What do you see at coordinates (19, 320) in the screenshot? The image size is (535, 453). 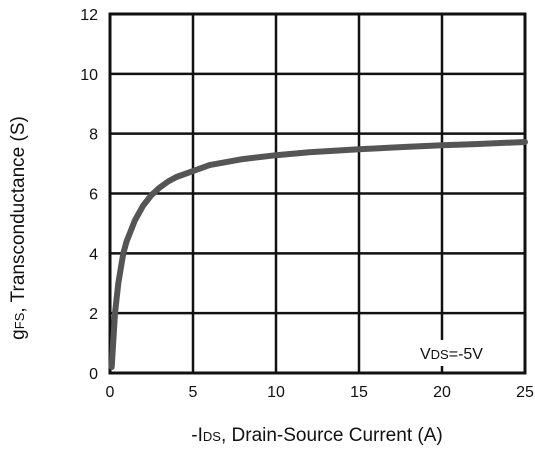 I see `y-axis-title-sub: FS` at bounding box center [19, 320].